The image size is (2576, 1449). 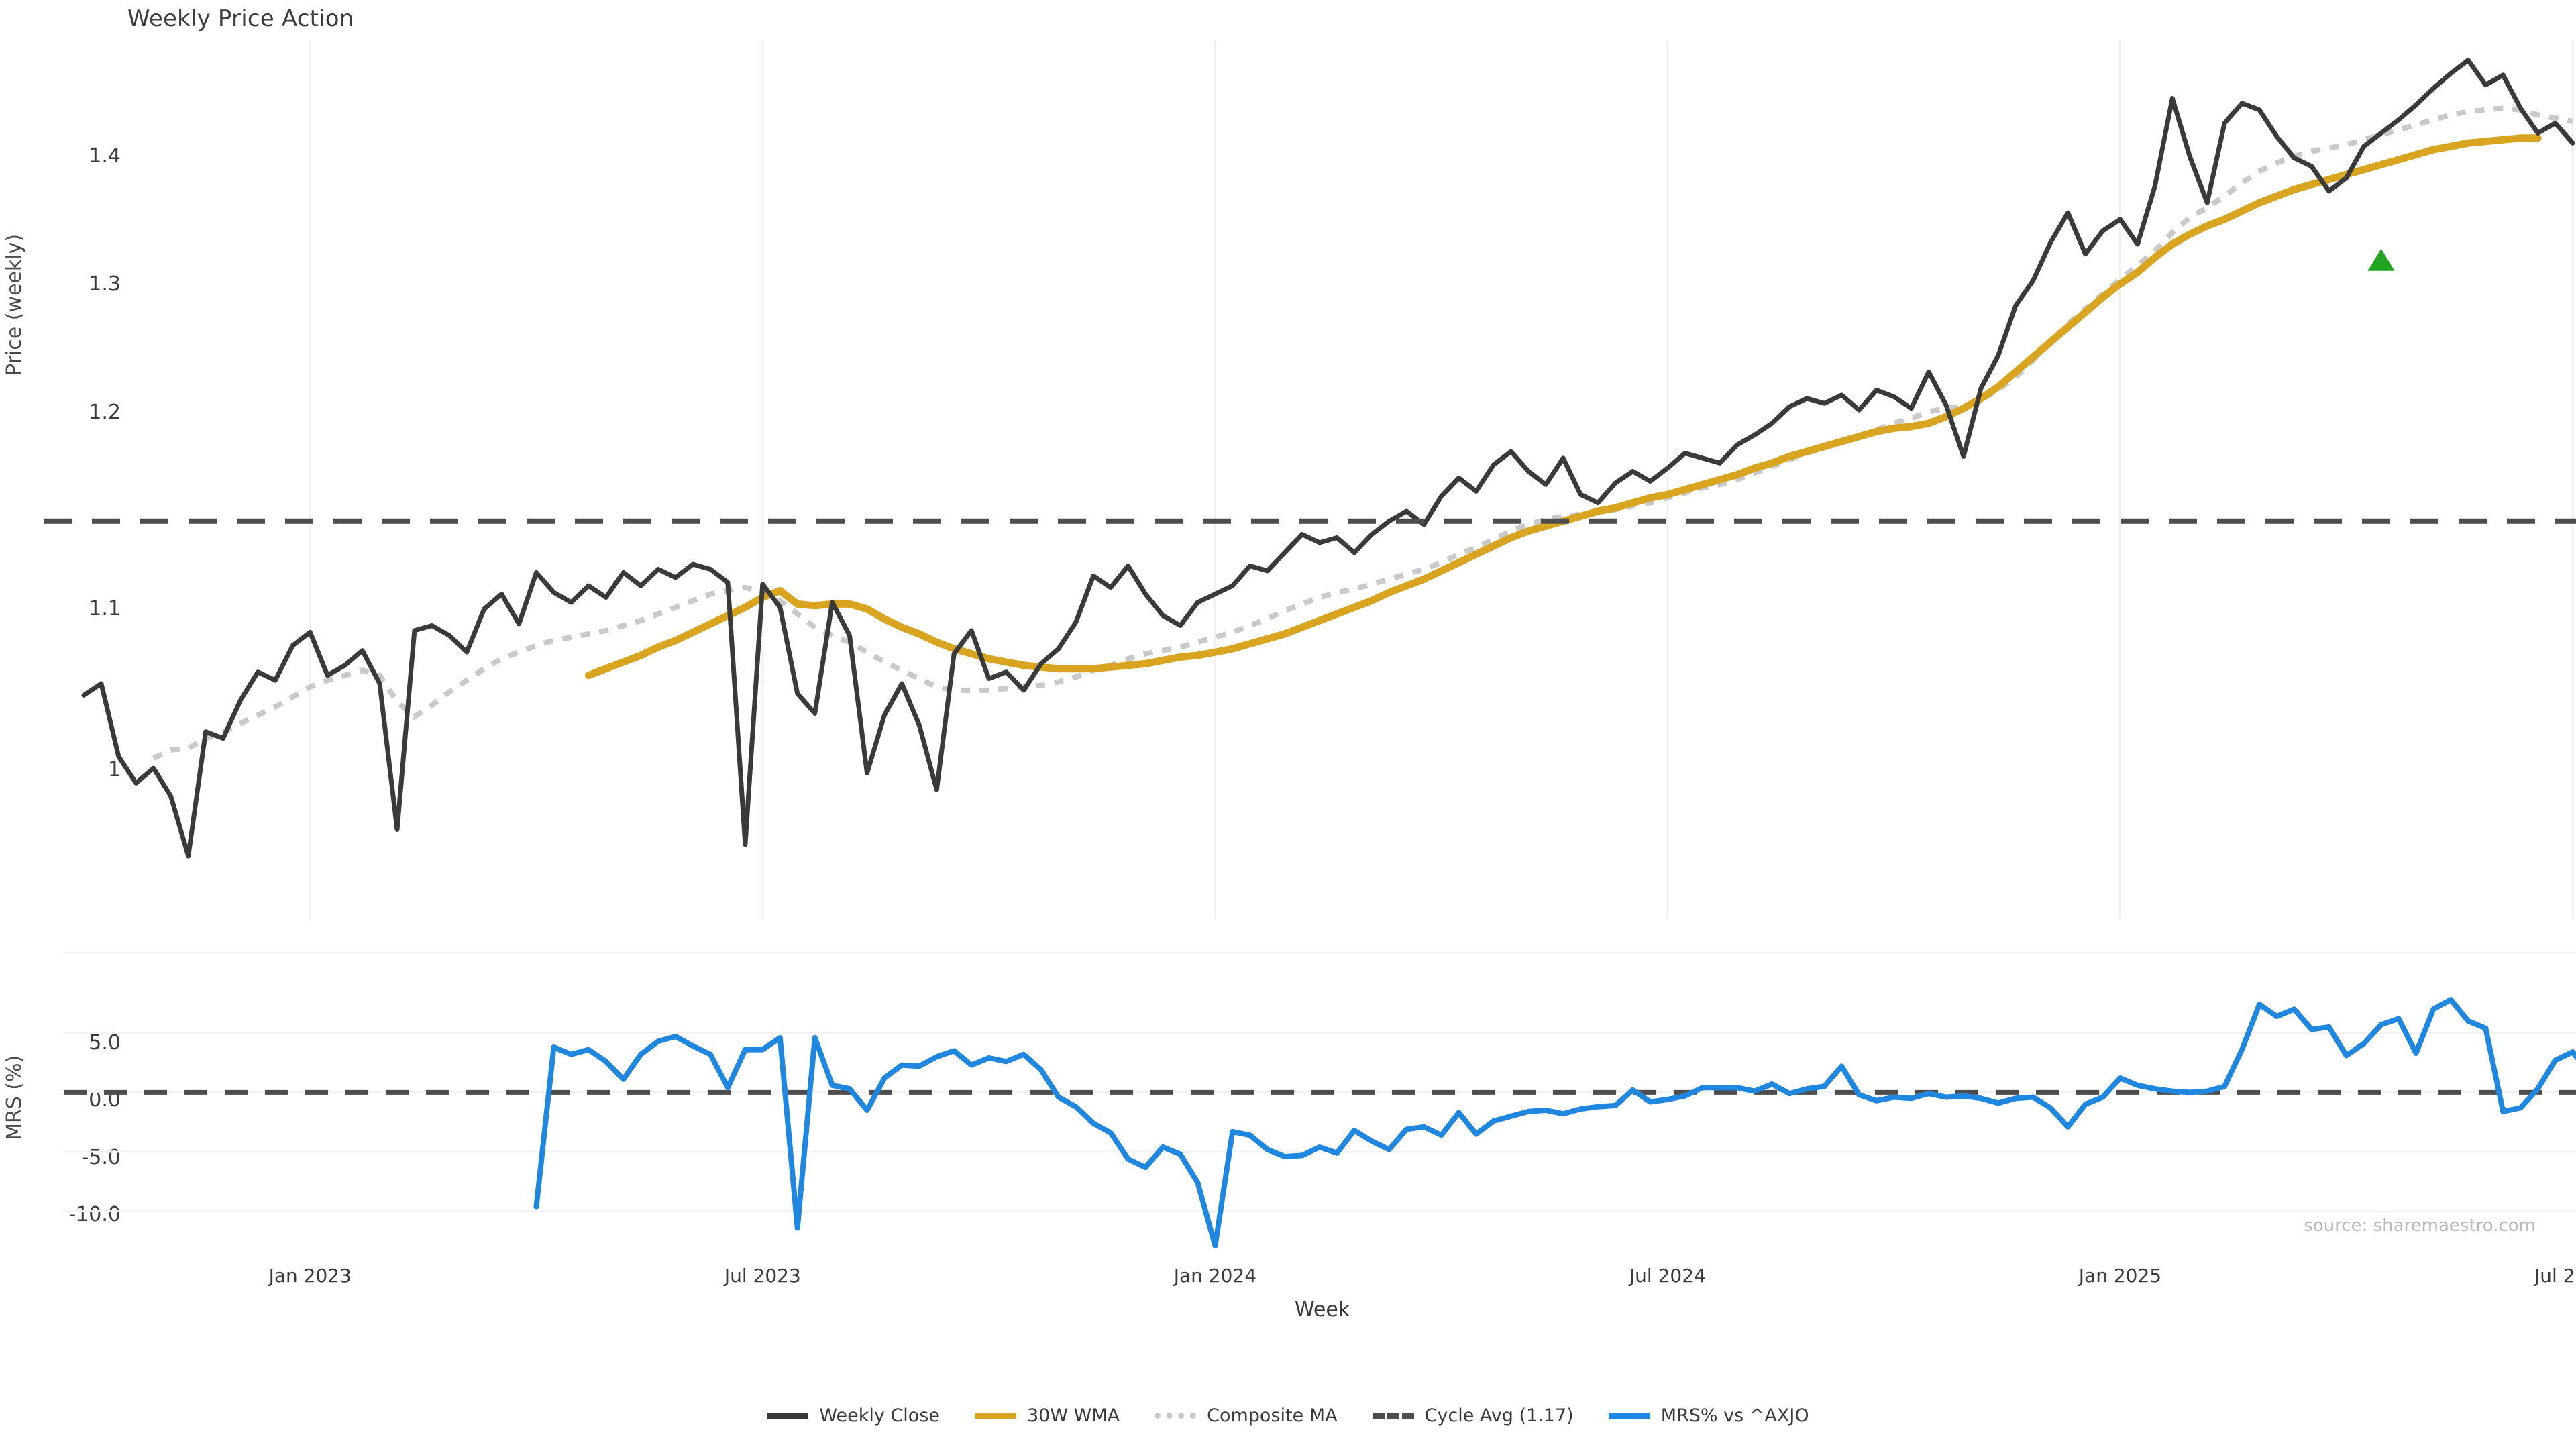 What do you see at coordinates (105, 412) in the screenshot?
I see `y-tick-price-1_2: 1.2` at bounding box center [105, 412].